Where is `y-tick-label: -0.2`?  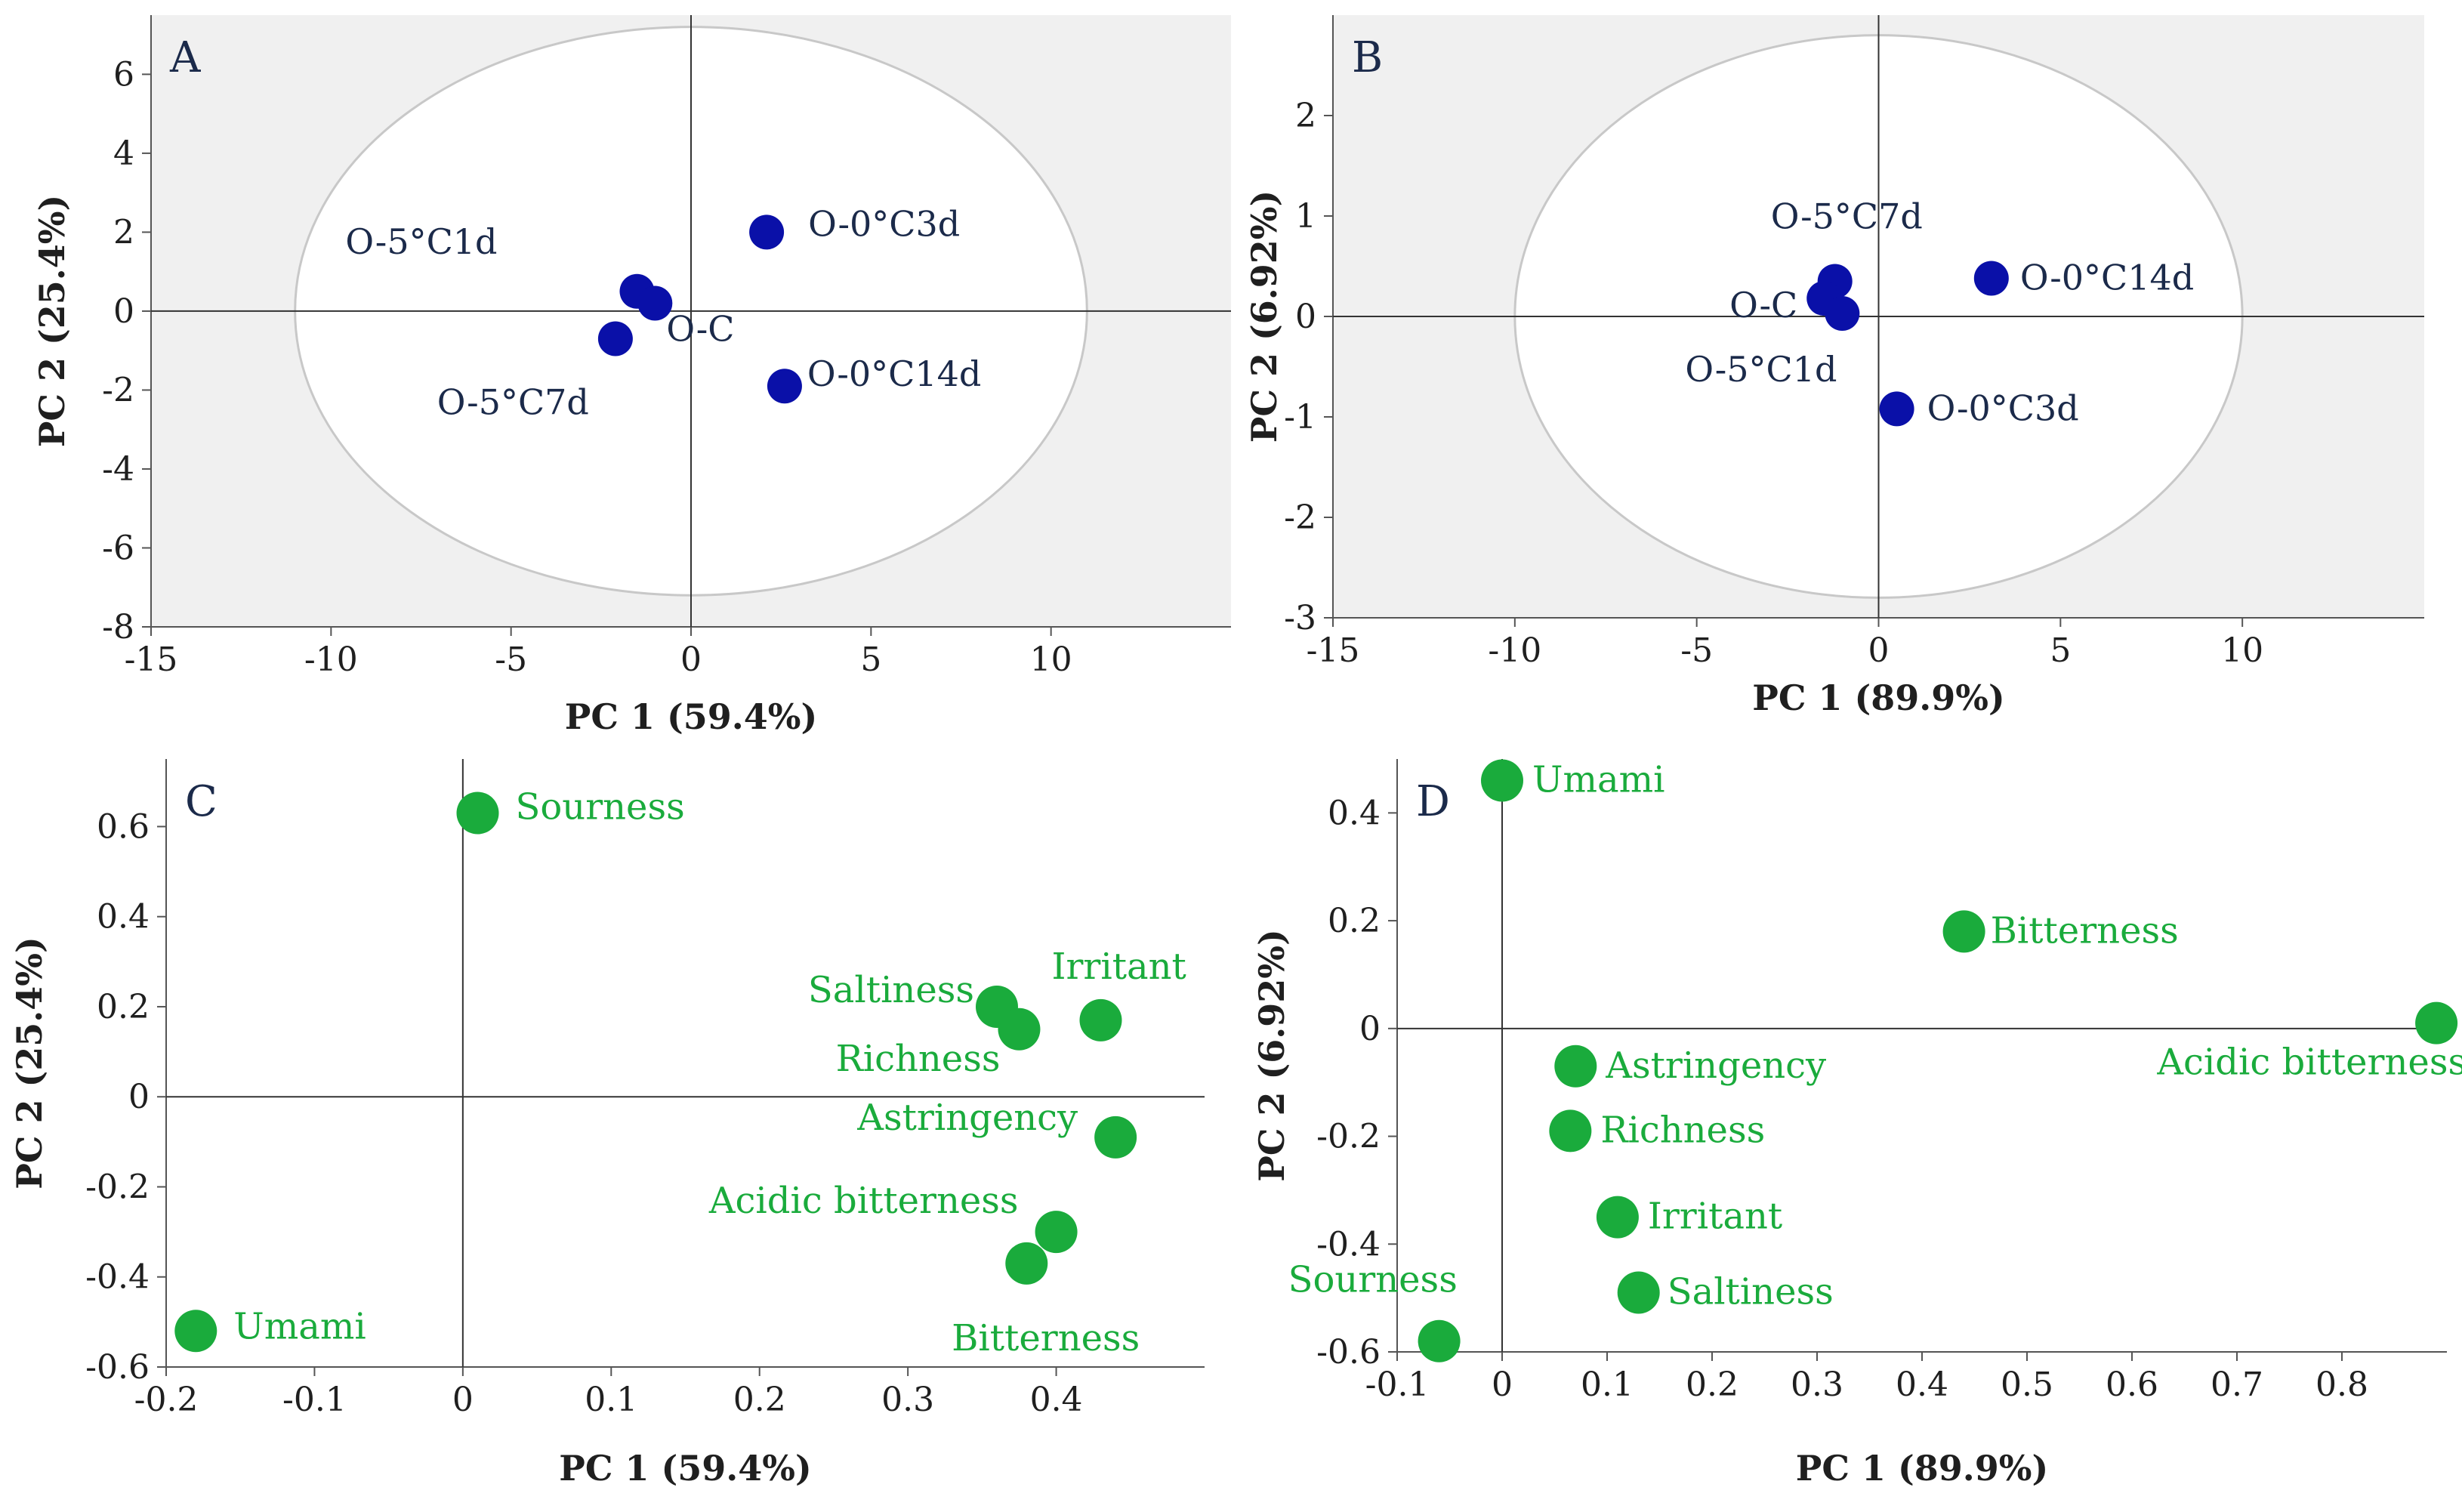
y-tick-label: -0.2 is located at coordinates (117, 1187).